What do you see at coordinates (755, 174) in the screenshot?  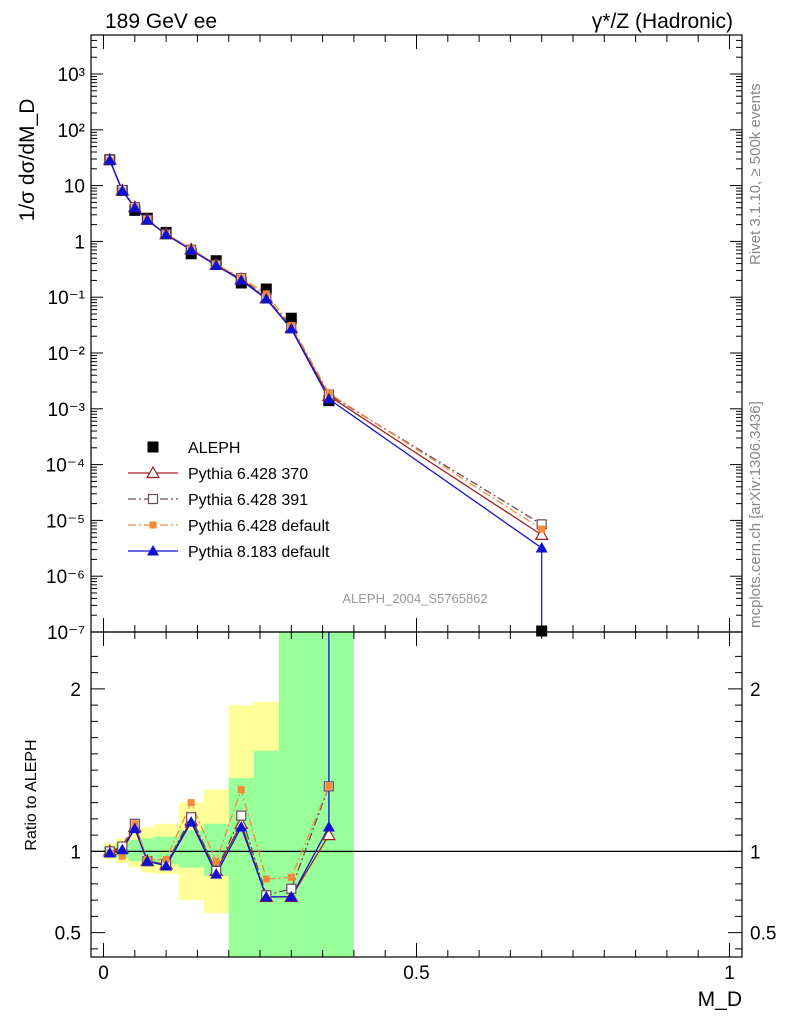 I see `rivet-version-label: Rivet 3.1.10, ≥ 500k events` at bounding box center [755, 174].